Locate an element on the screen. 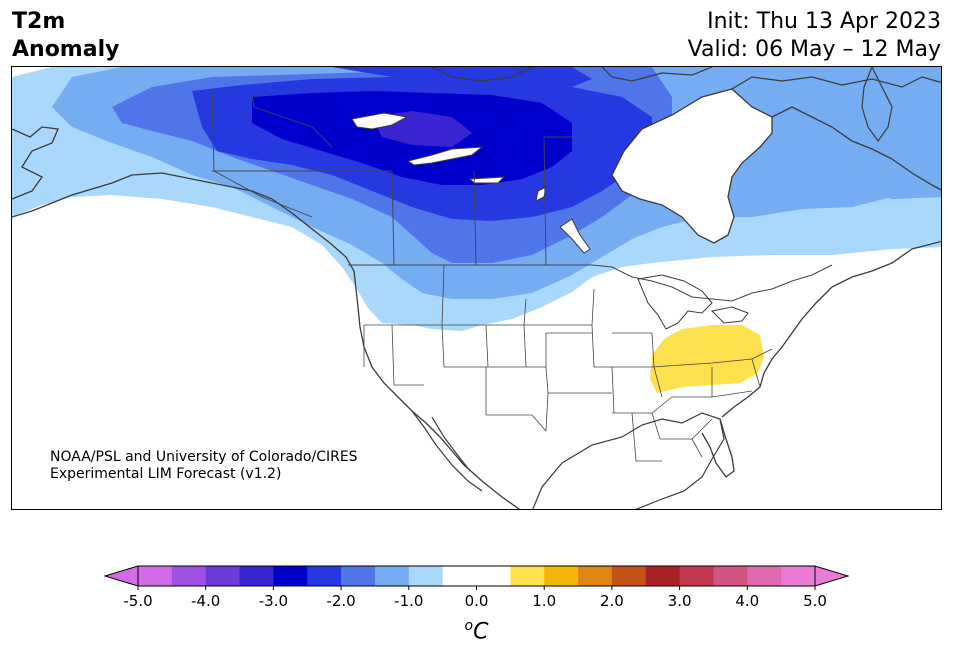  colorbar-ticks: -5.0 -4.0 -3.0 -2.0 -1.0 0.0 1.0 2.0 3.0 4.0 5.0 is located at coordinates (475, 598).